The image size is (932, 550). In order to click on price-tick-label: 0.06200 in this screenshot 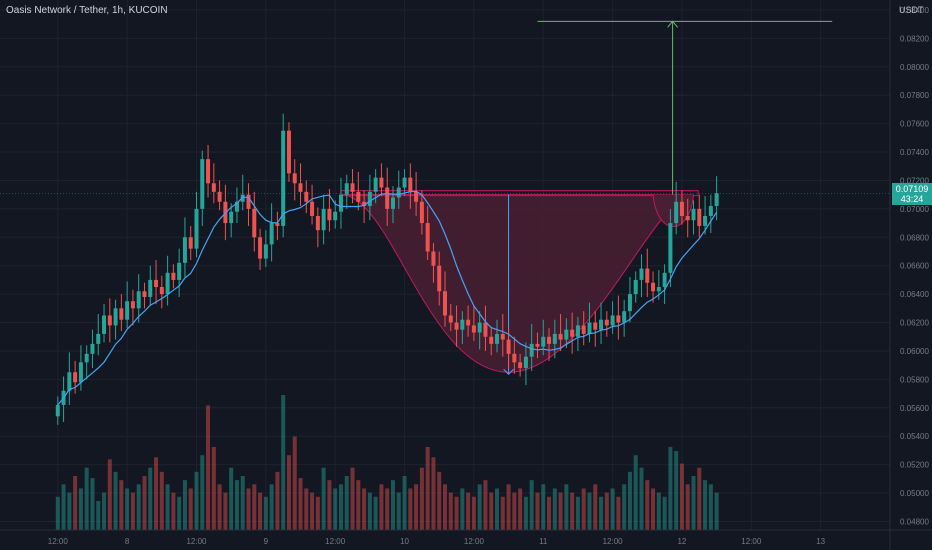, I will do `click(914, 323)`.